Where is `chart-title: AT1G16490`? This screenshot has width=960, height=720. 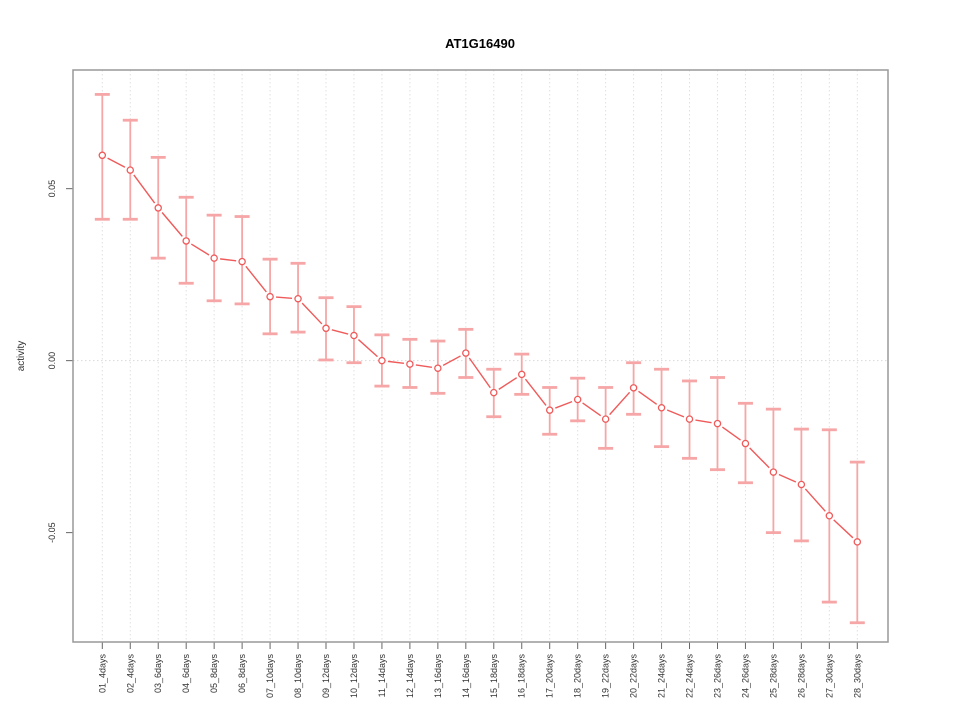
chart-title: AT1G16490 is located at coordinates (480, 43).